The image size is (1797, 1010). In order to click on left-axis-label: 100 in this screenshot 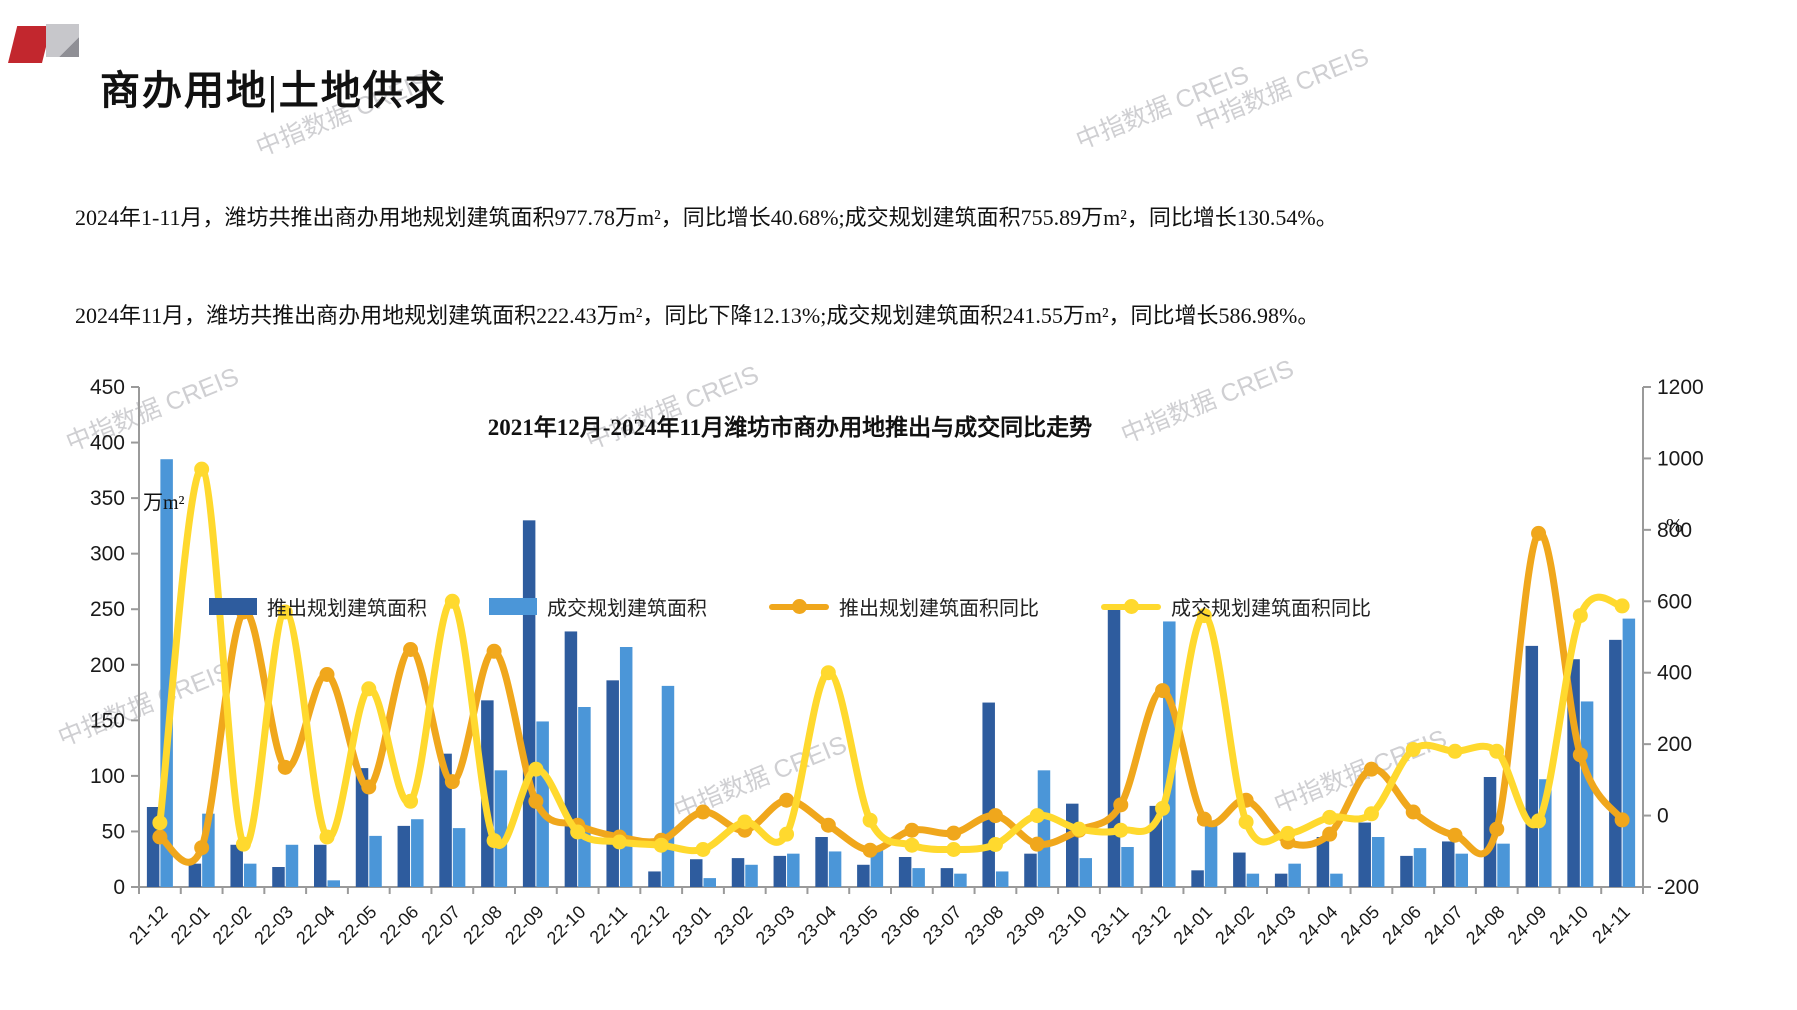, I will do `click(107, 776)`.